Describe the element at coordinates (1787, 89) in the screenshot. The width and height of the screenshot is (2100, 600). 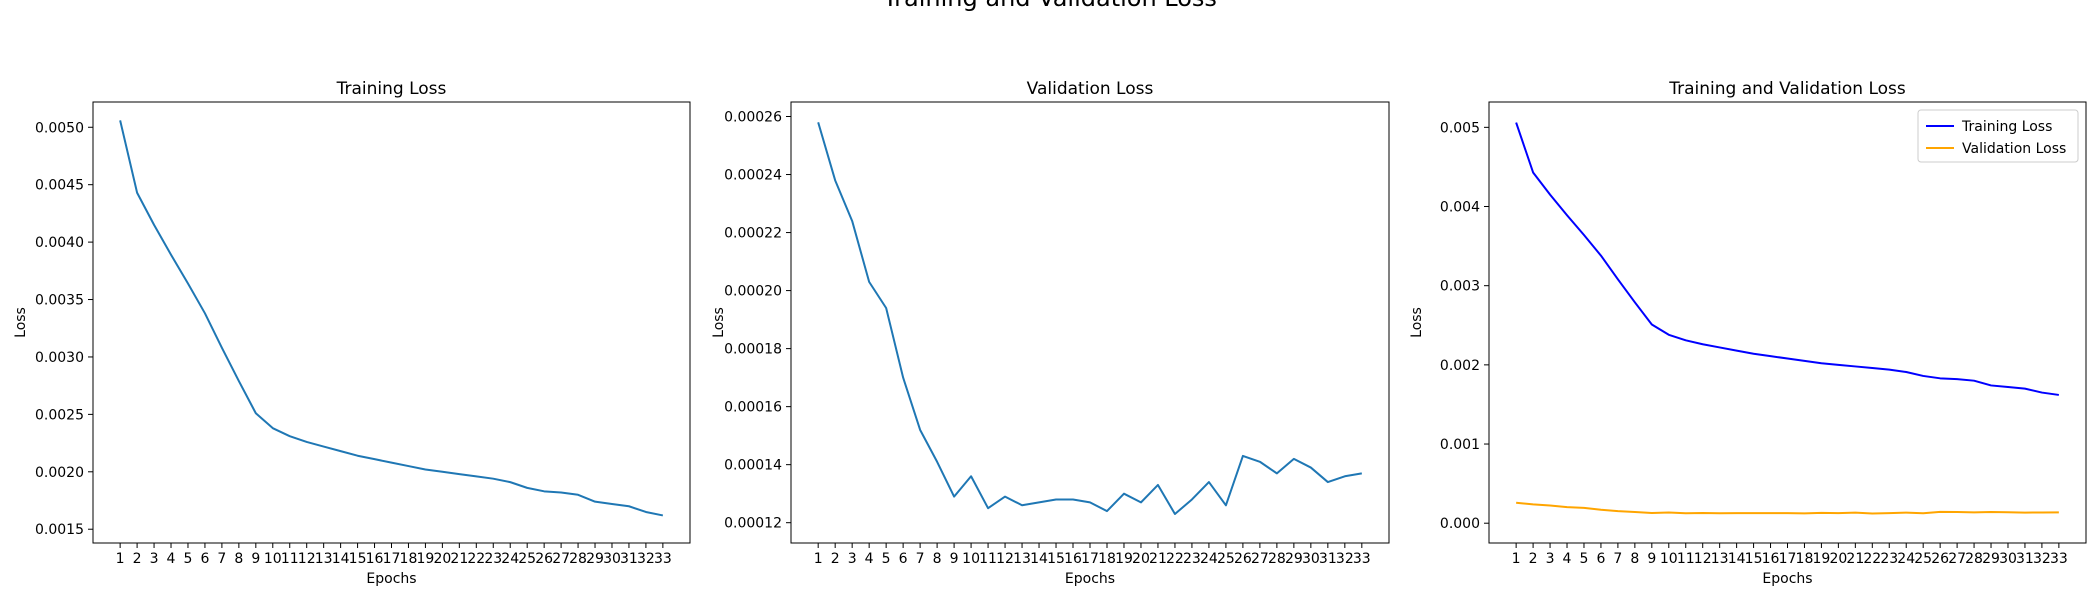
I see `chart-title: Training and Validation Loss` at that location.